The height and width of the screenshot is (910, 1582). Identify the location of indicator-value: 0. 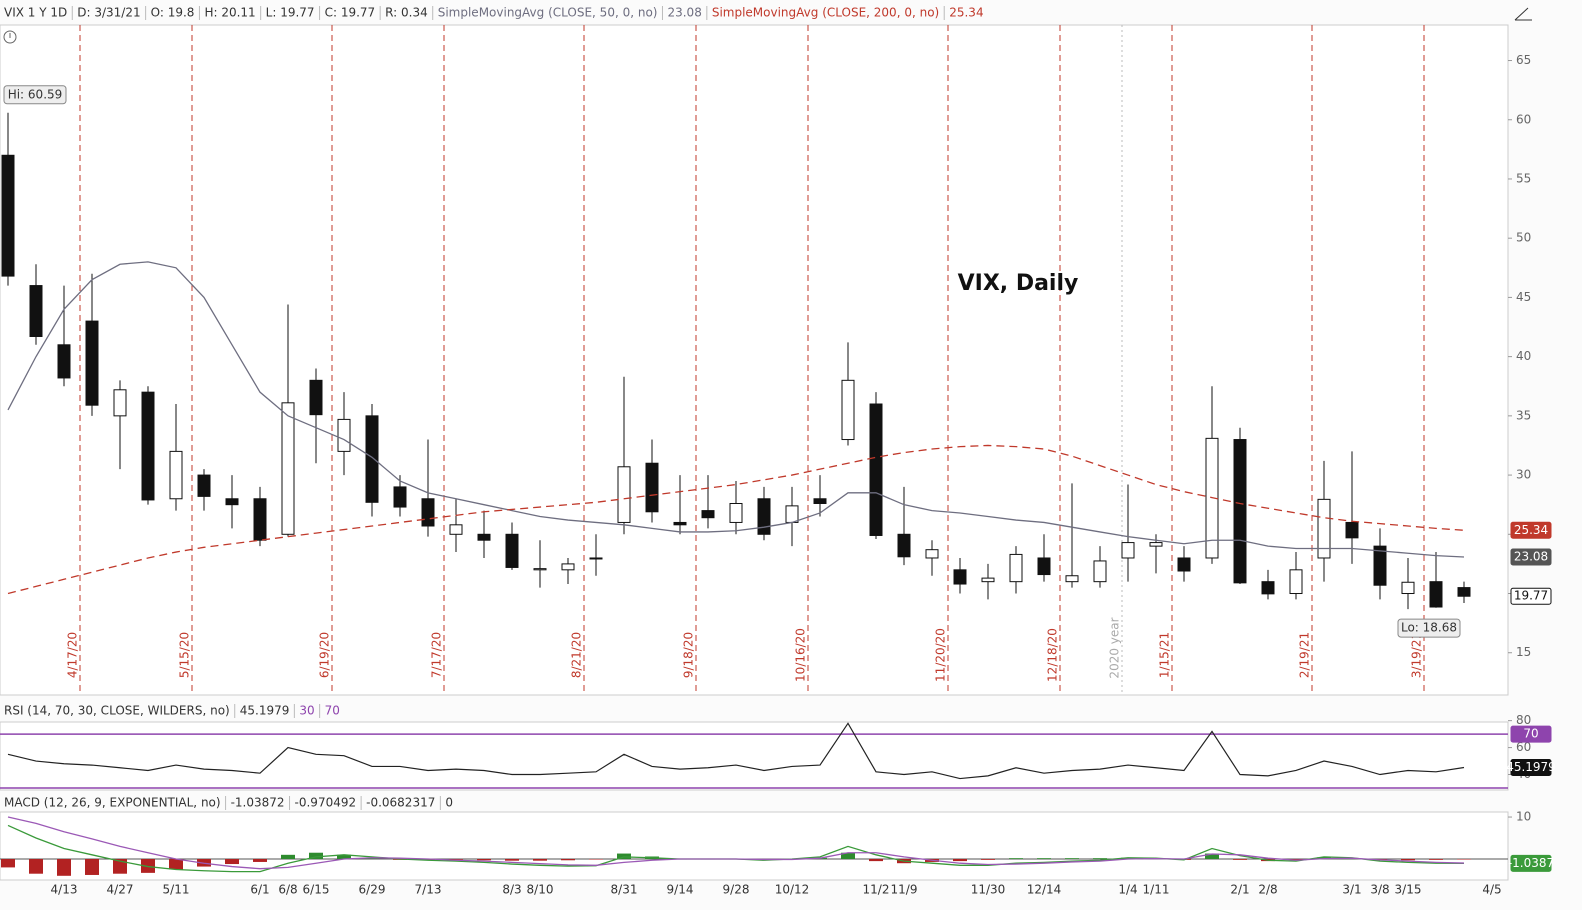
(449, 803).